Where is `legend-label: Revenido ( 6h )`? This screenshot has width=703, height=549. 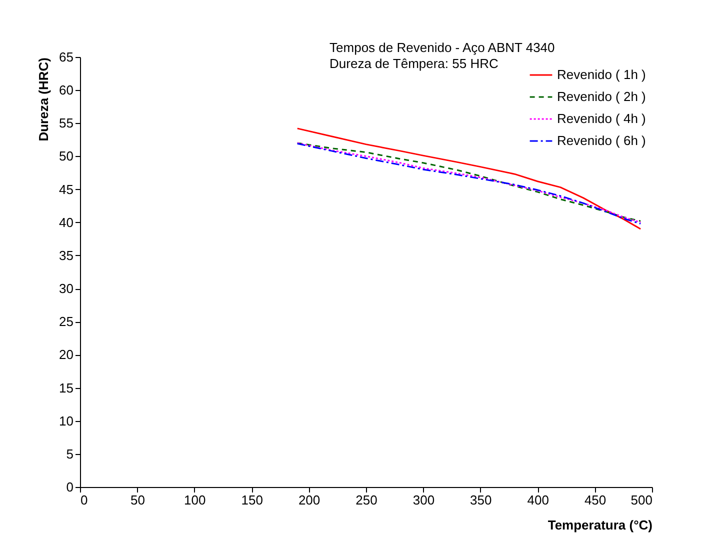
legend-label: Revenido ( 6h ) is located at coordinates (601, 140).